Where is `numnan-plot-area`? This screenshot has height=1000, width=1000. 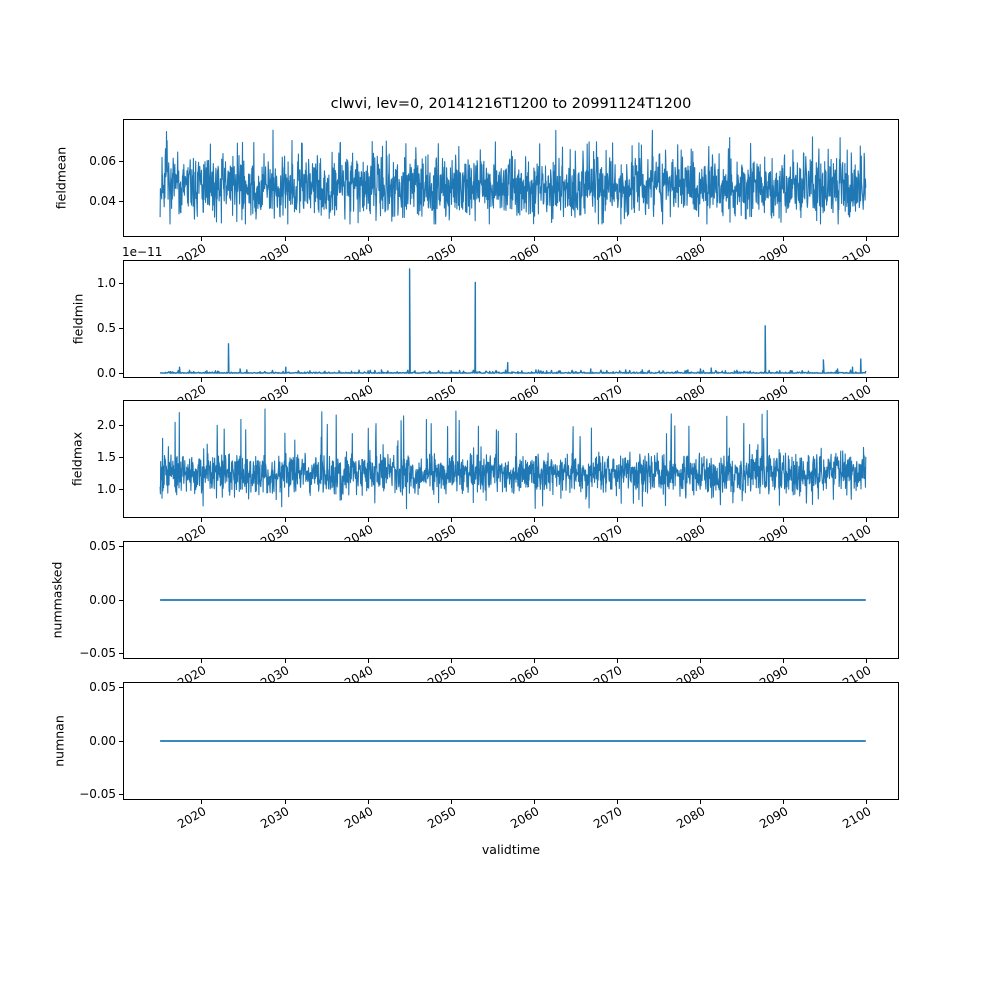 numnan-plot-area is located at coordinates (511, 741).